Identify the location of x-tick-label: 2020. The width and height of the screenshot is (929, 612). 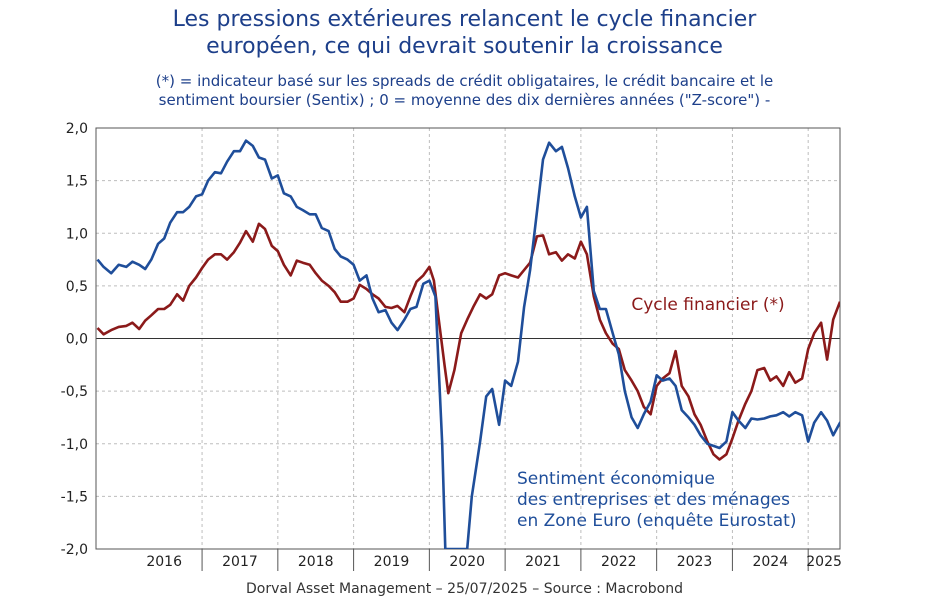
(467, 562).